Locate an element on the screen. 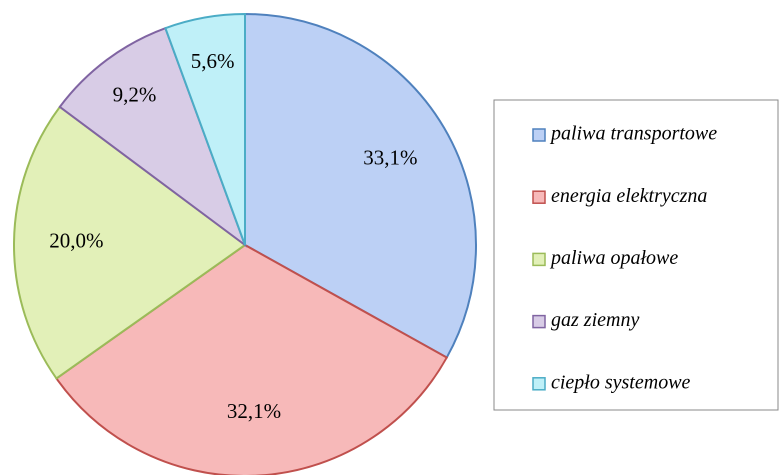 The image size is (779, 475). data-label: 33,1% is located at coordinates (390, 157).